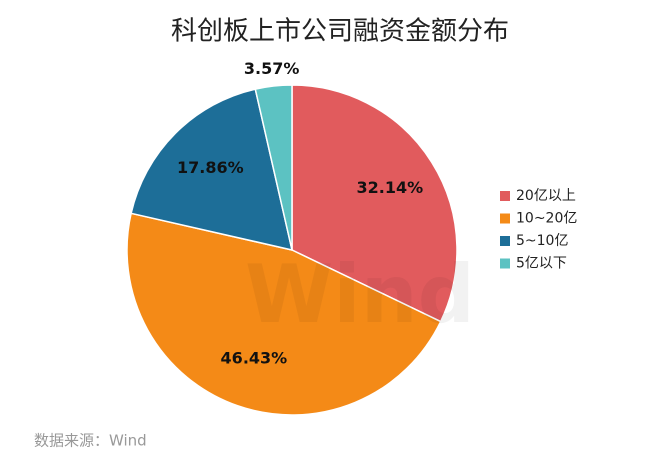 The height and width of the screenshot is (465, 656). I want to click on legend-label: 20亿以上, so click(546, 196).